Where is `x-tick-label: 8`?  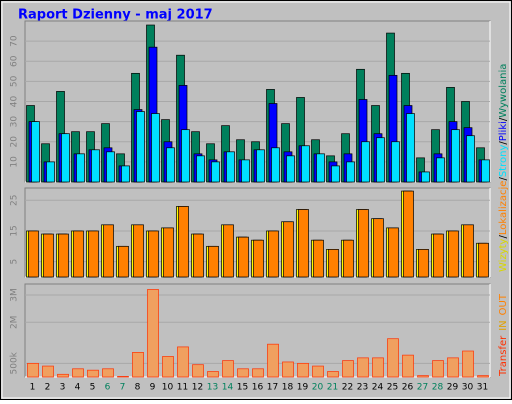
x-tick-label: 8 is located at coordinates (138, 388).